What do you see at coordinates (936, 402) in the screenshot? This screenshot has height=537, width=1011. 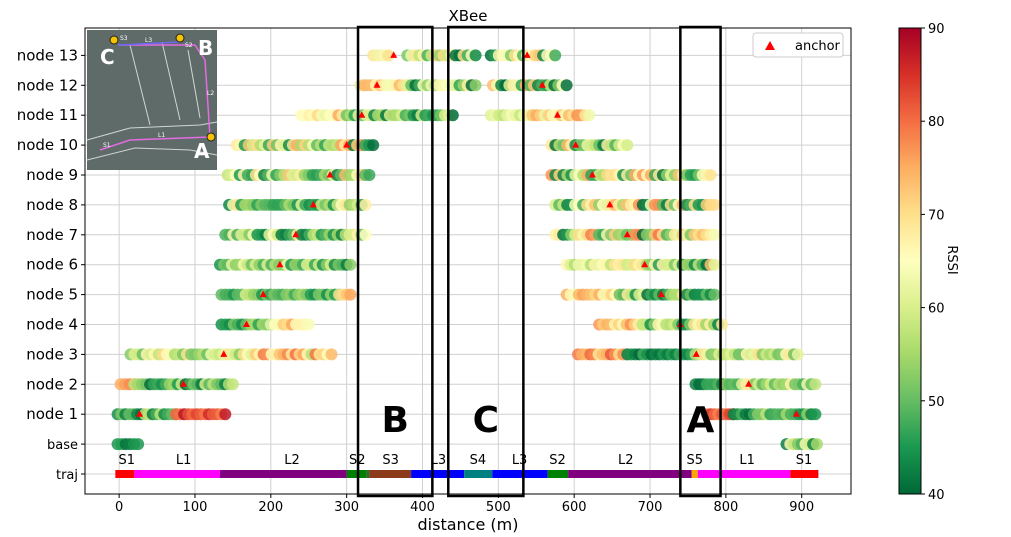 I see `colorbar-tick-label: 50` at bounding box center [936, 402].